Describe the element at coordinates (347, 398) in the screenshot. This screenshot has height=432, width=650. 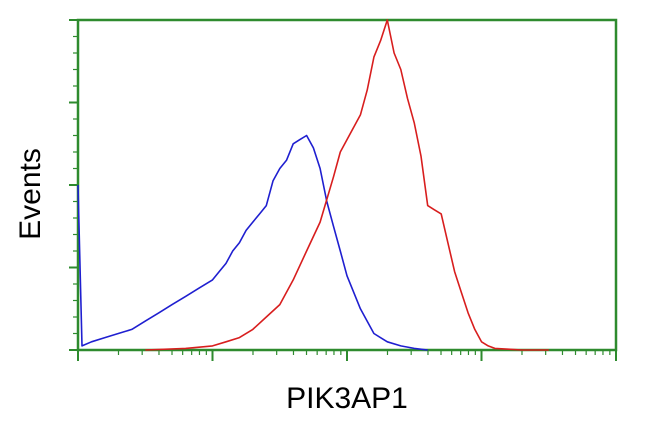
I see `x-axis-label: PIK3AP1` at that location.